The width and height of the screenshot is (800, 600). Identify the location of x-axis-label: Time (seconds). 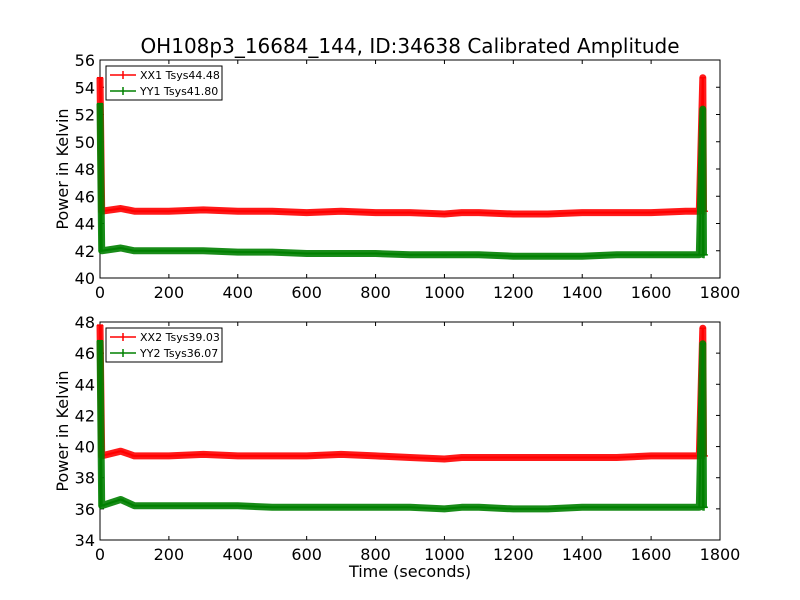
(409, 571).